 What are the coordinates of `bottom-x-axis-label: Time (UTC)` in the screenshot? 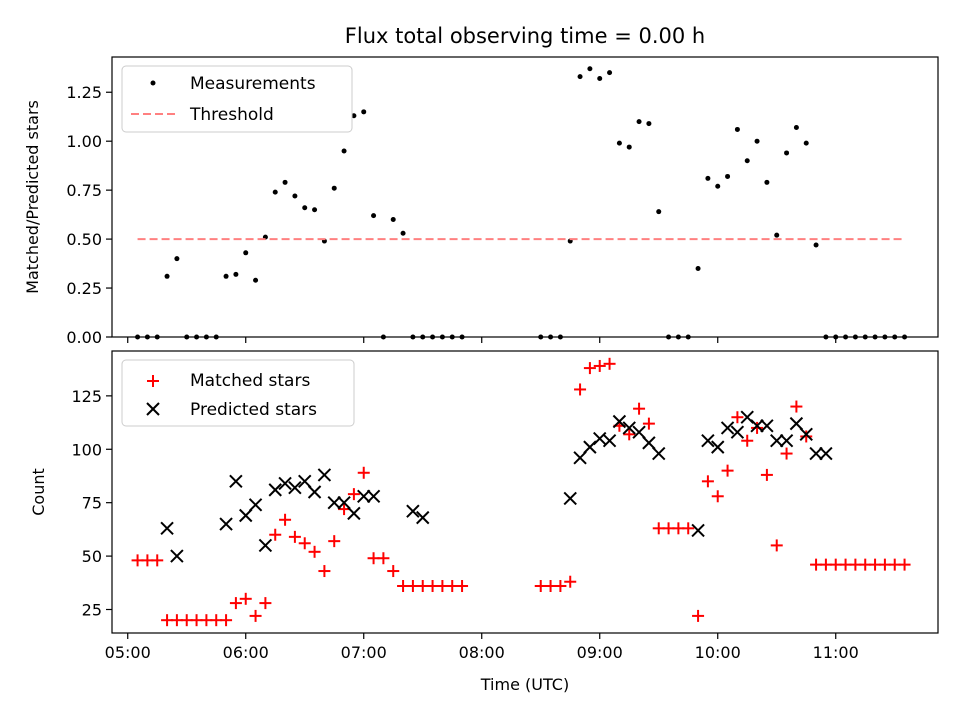 It's located at (524, 684).